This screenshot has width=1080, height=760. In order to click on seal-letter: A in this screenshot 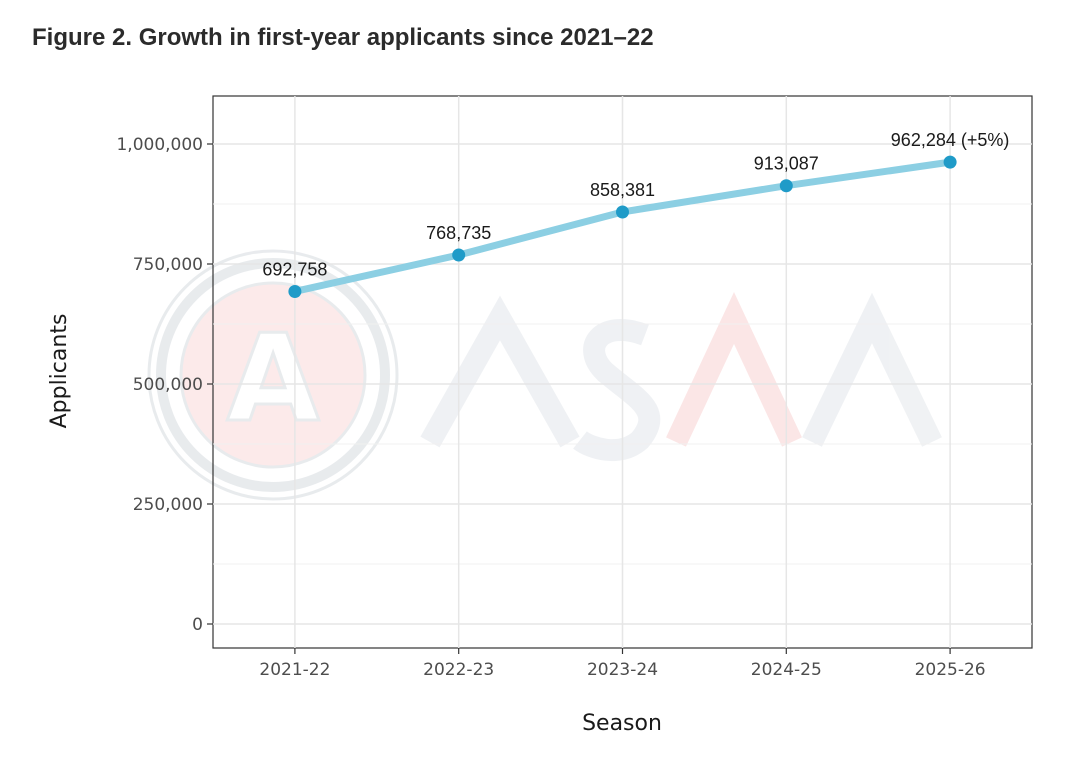, I will do `click(273, 379)`.